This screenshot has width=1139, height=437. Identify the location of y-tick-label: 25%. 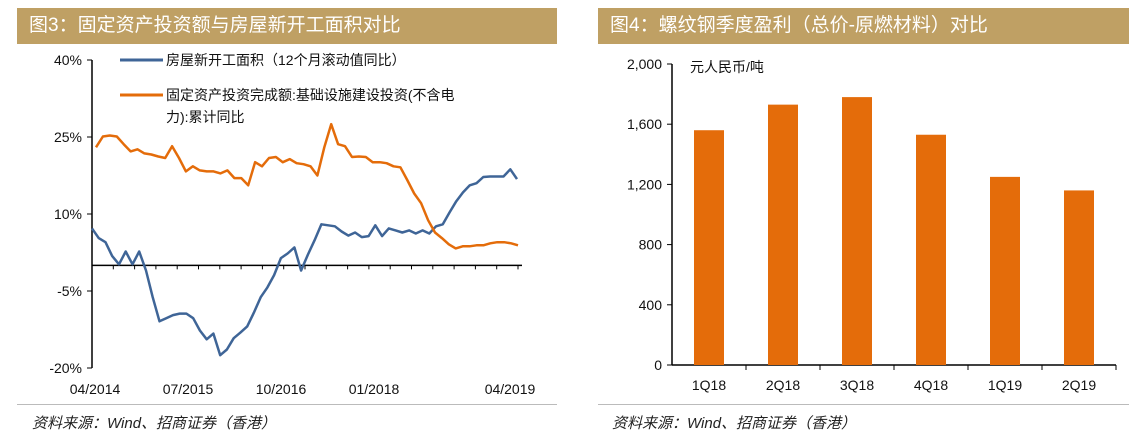
(68, 137).